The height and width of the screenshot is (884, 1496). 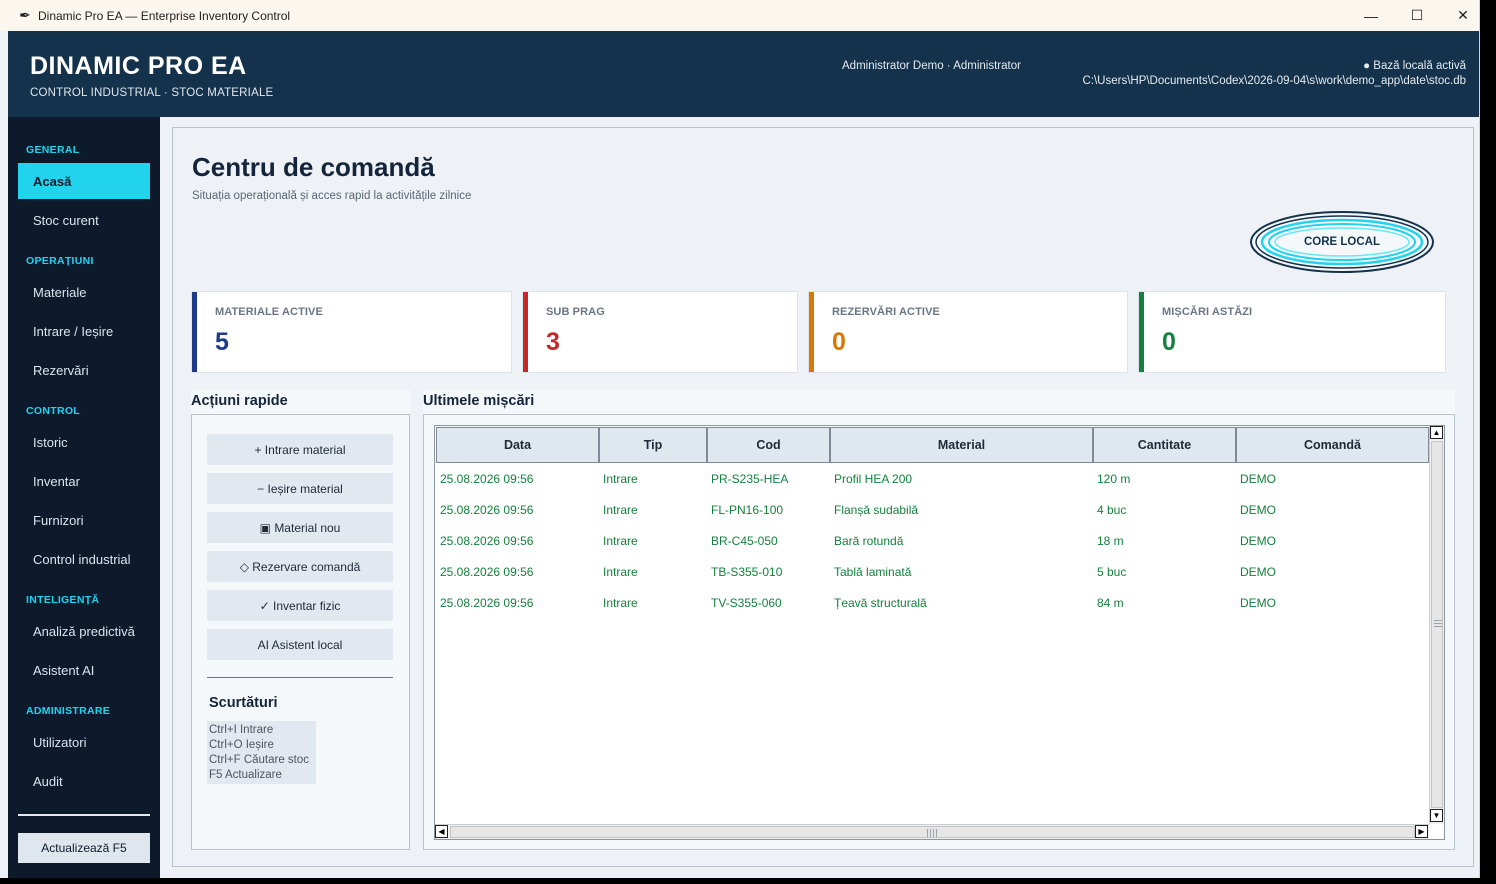 What do you see at coordinates (48, 781) in the screenshot?
I see `sidebar-item-audit: Audit` at bounding box center [48, 781].